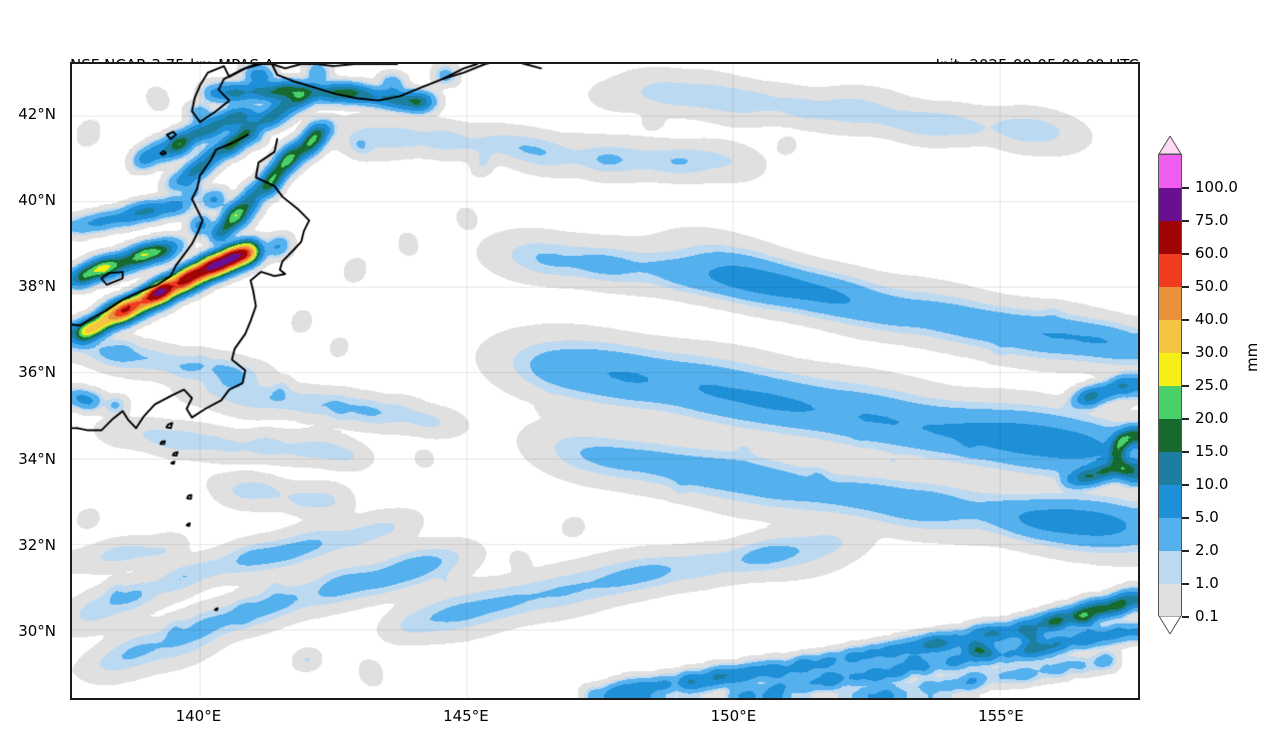  What do you see at coordinates (1212, 418) in the screenshot?
I see `colorbar-tick-text: 20.0` at bounding box center [1212, 418].